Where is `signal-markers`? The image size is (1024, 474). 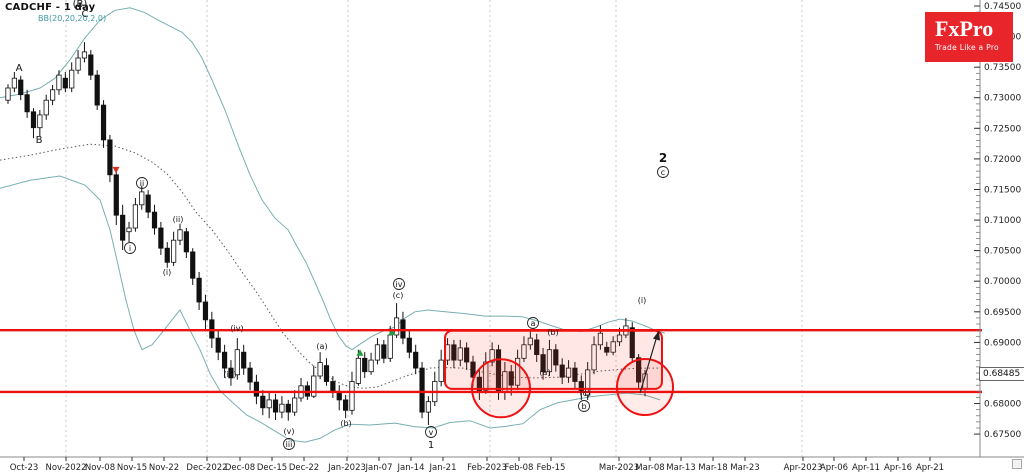
signal-markers is located at coordinates (254, 261).